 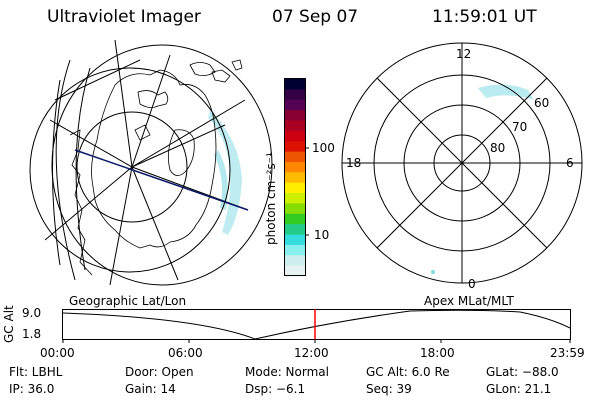 What do you see at coordinates (322, 235) in the screenshot?
I see `colorbar-tick-10: 10` at bounding box center [322, 235].